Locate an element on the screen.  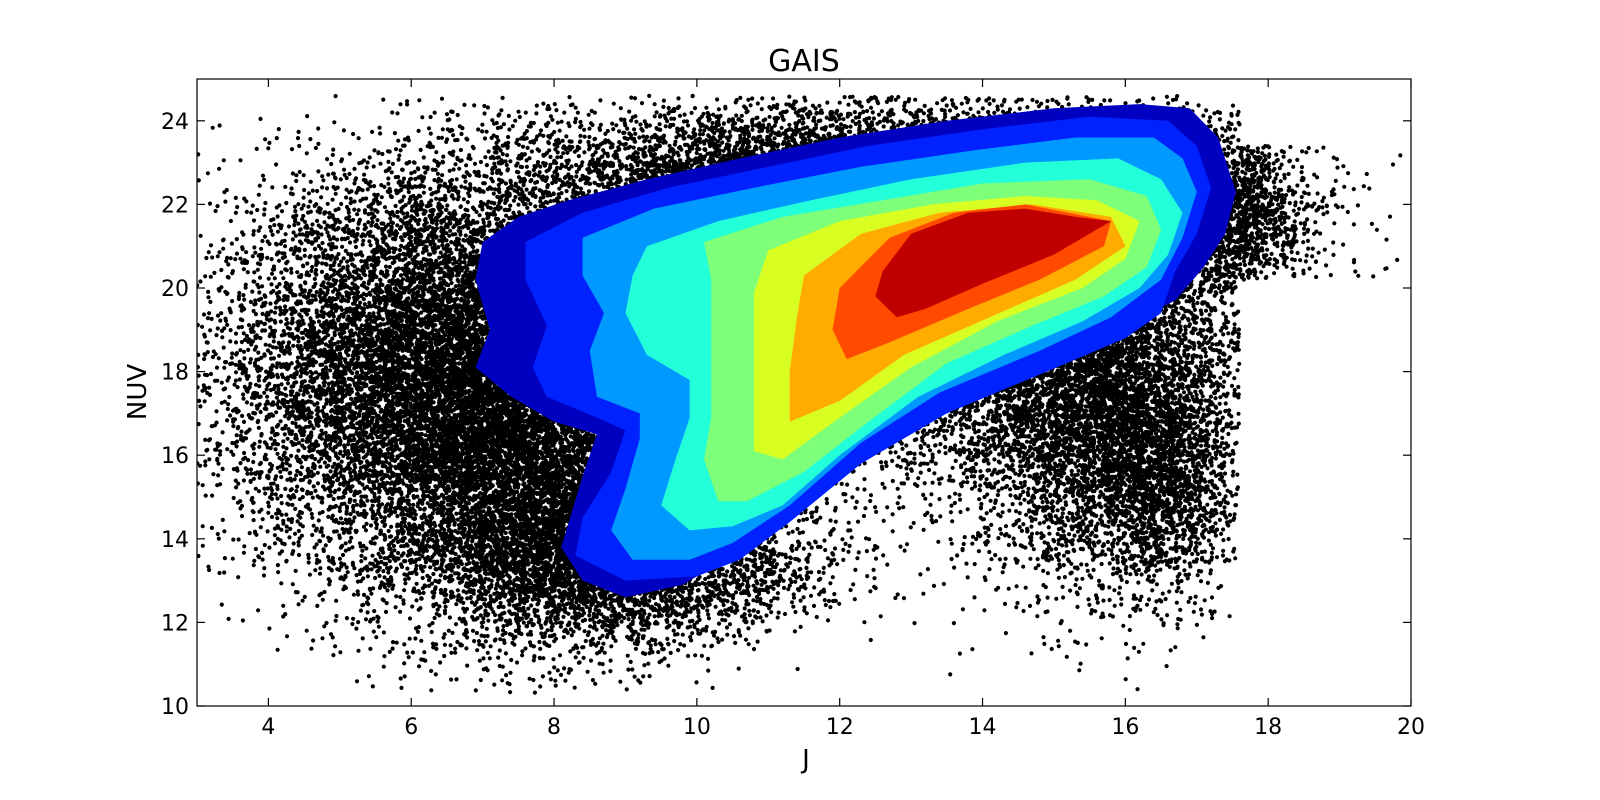
x-tick-label: 18 is located at coordinates (1268, 727).